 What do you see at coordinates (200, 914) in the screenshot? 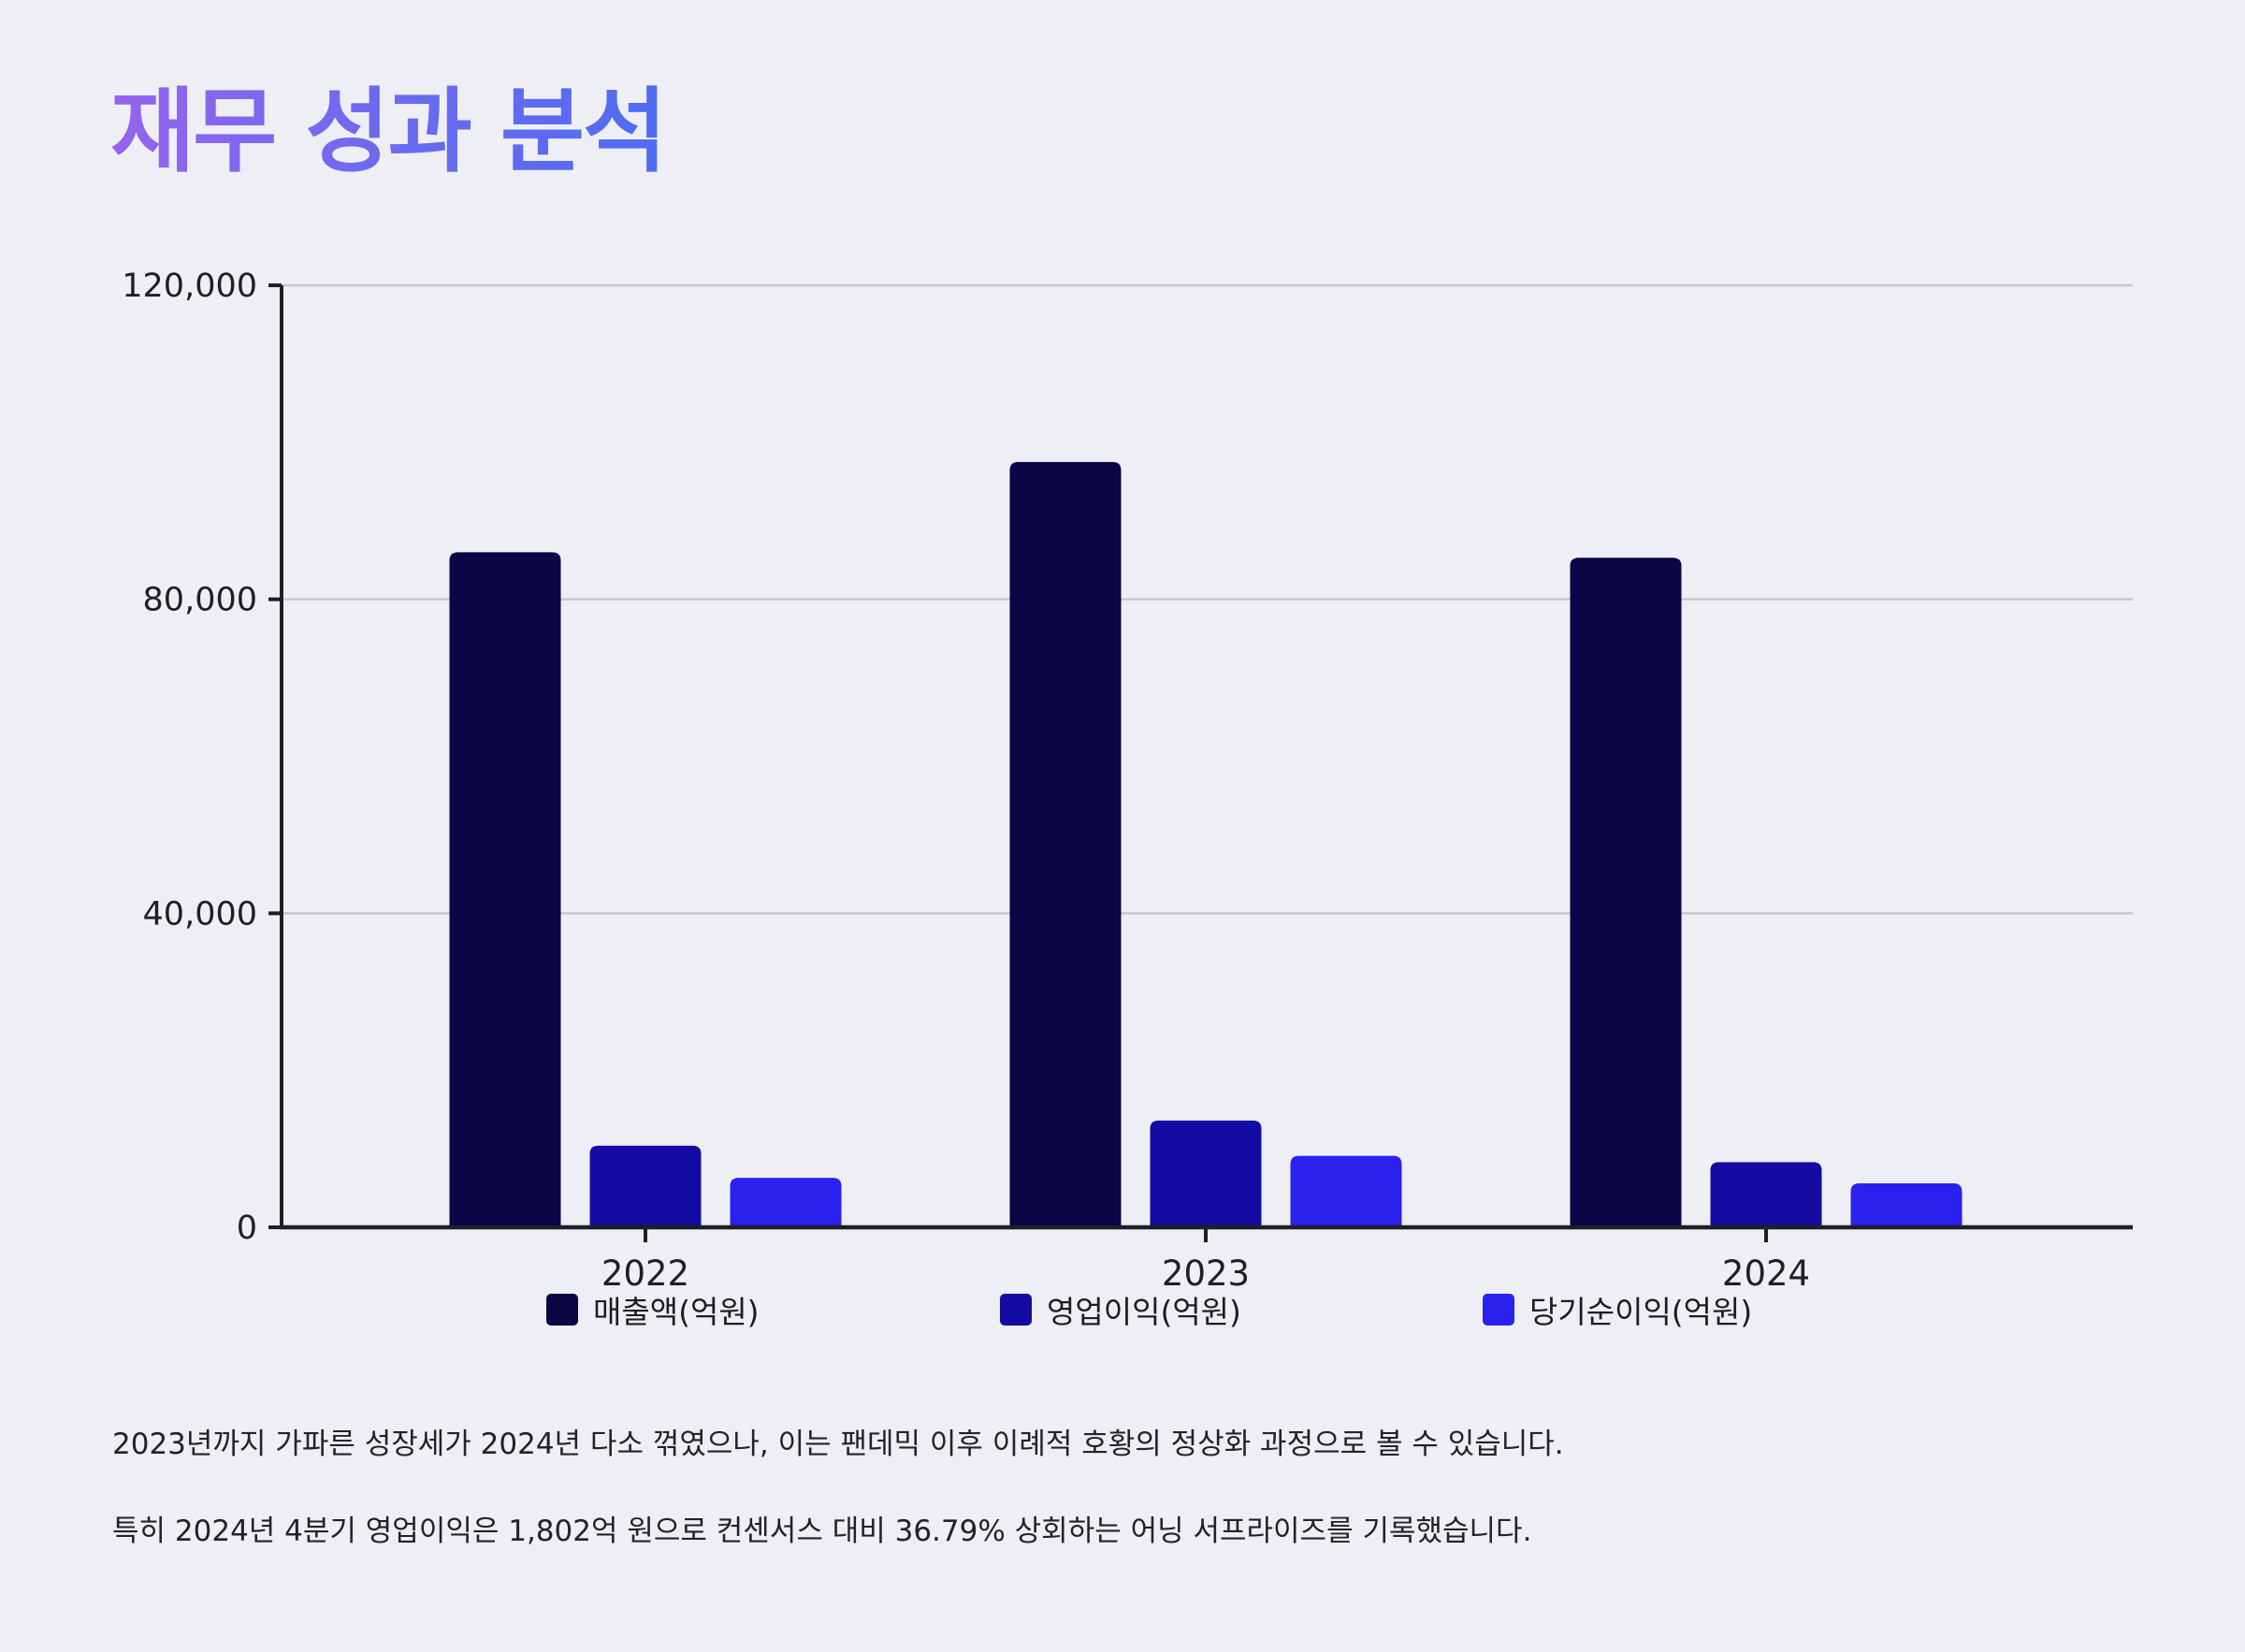
I see `y-tick-label: 40,000` at bounding box center [200, 914].